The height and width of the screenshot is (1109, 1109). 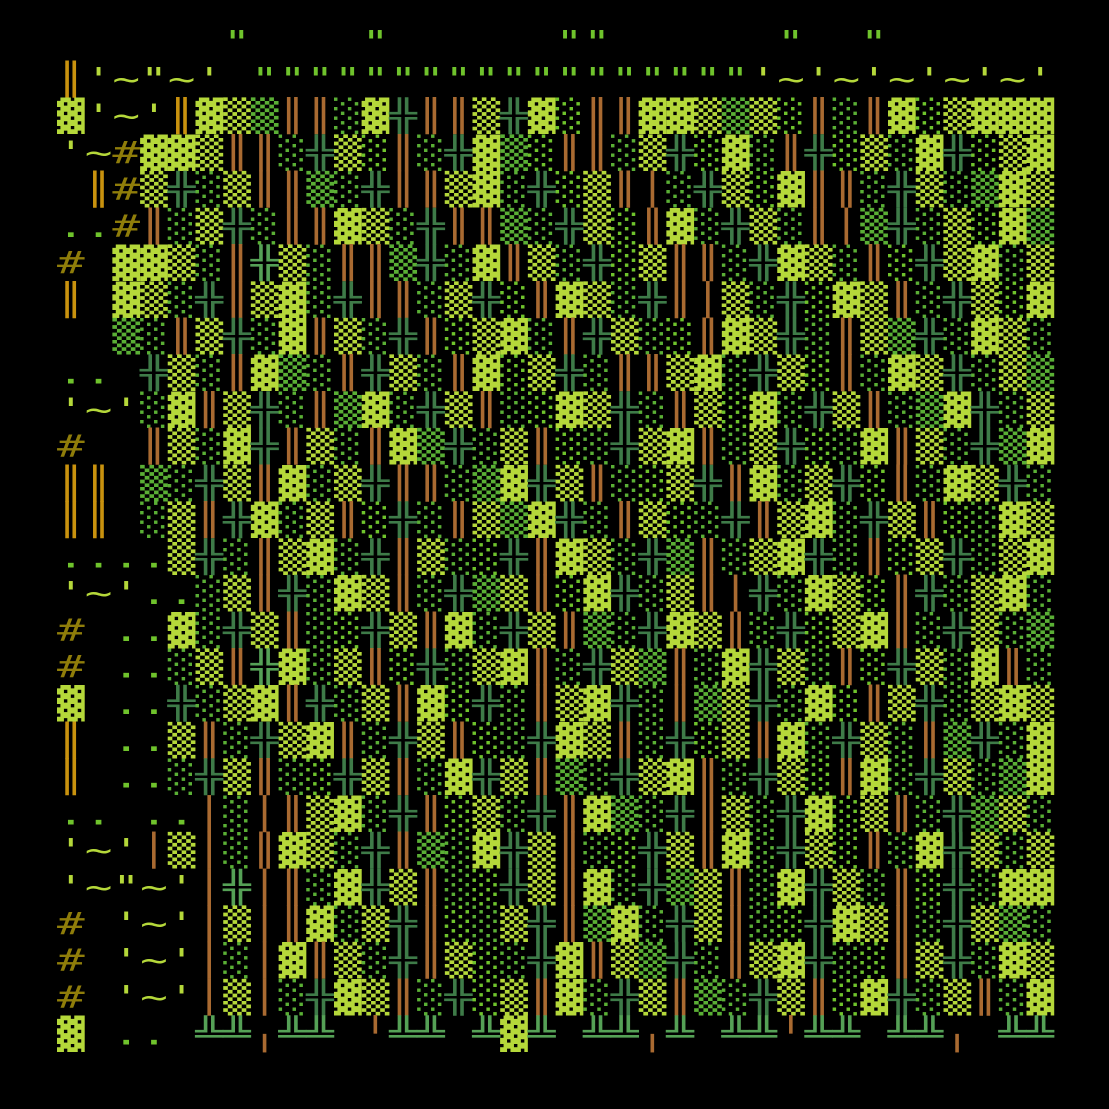 I want to click on glyph-run: ░▒, so click(x=971, y=189).